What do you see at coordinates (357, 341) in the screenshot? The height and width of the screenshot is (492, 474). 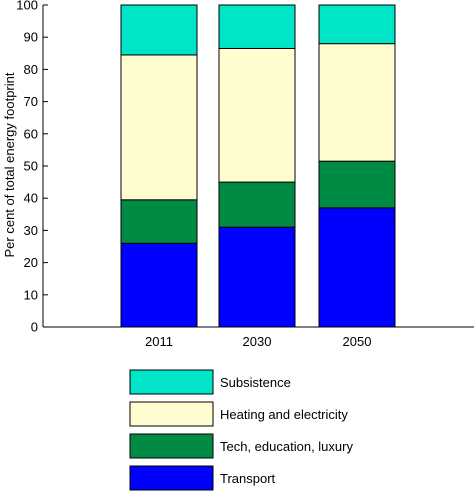 I see `x-tick-label: 2050` at bounding box center [357, 341].